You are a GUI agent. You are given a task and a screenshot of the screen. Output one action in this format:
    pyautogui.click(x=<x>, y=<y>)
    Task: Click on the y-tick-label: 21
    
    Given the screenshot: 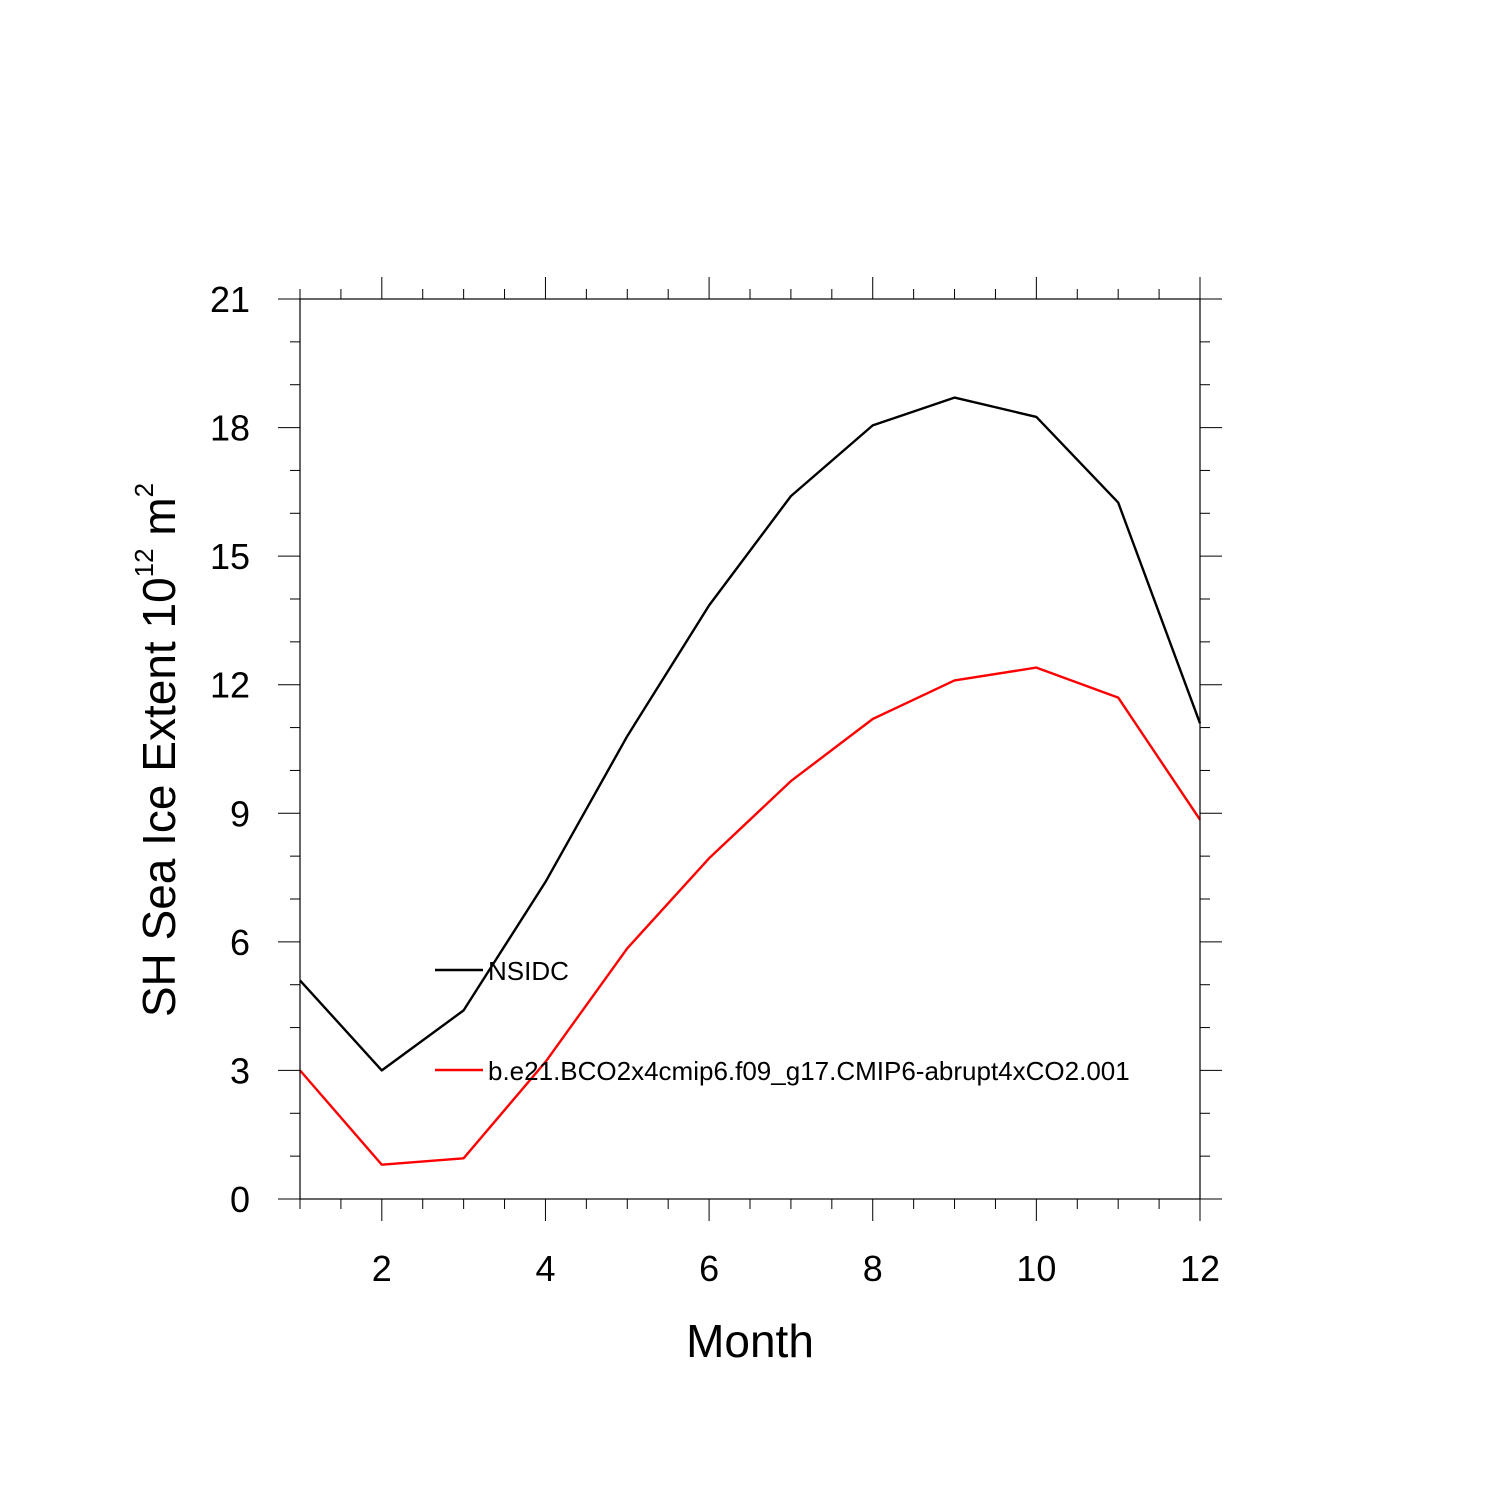 What is the action you would take?
    pyautogui.click(x=230, y=299)
    